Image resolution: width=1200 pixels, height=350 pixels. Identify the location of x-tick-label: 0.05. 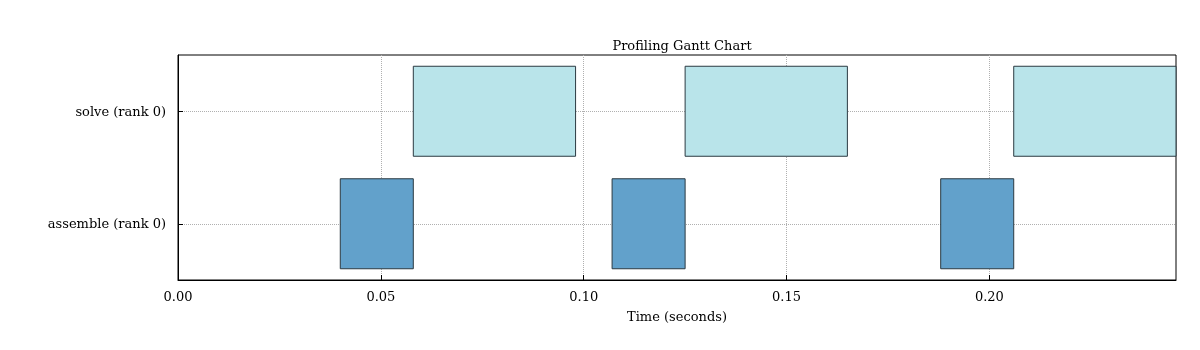
(381, 296).